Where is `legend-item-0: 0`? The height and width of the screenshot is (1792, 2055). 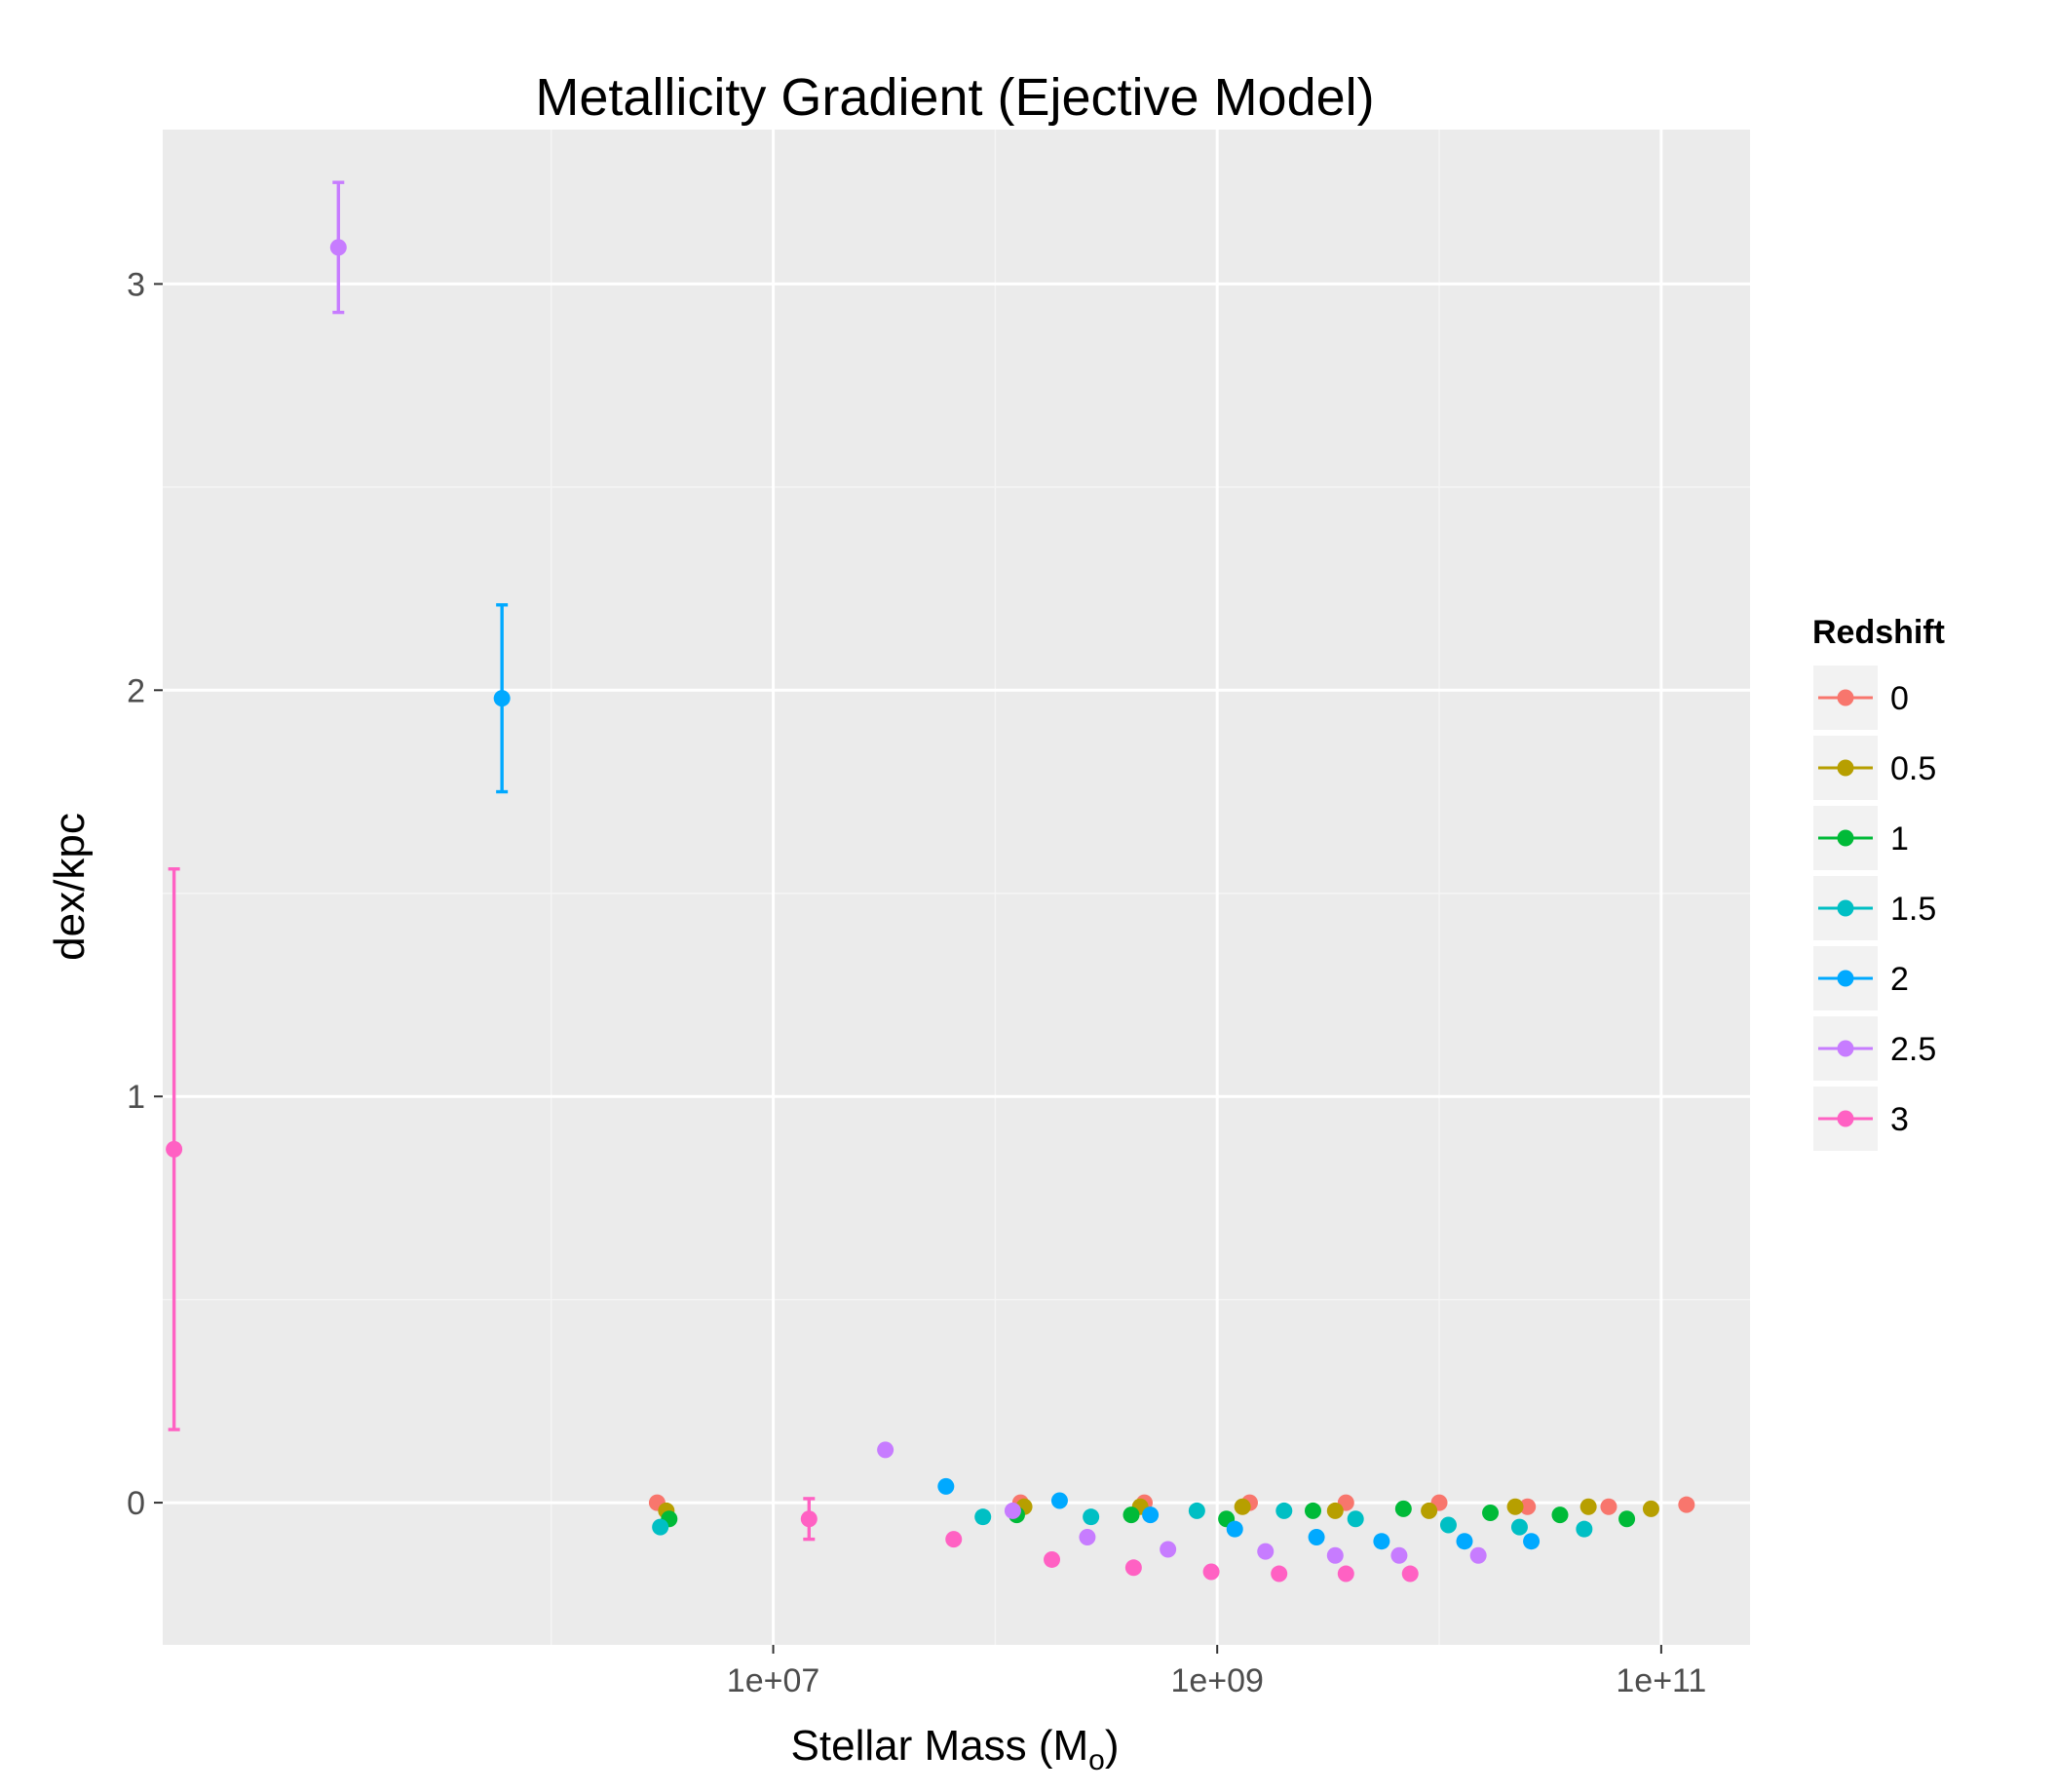 legend-item-0: 0 is located at coordinates (1860, 698).